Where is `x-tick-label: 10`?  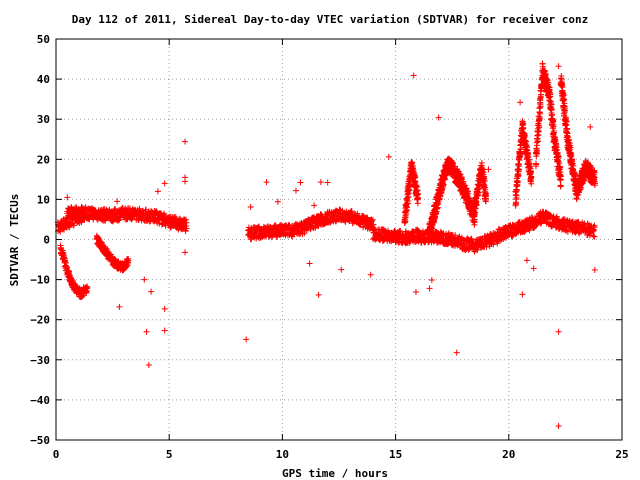
x-tick-label: 10 is located at coordinates (282, 454).